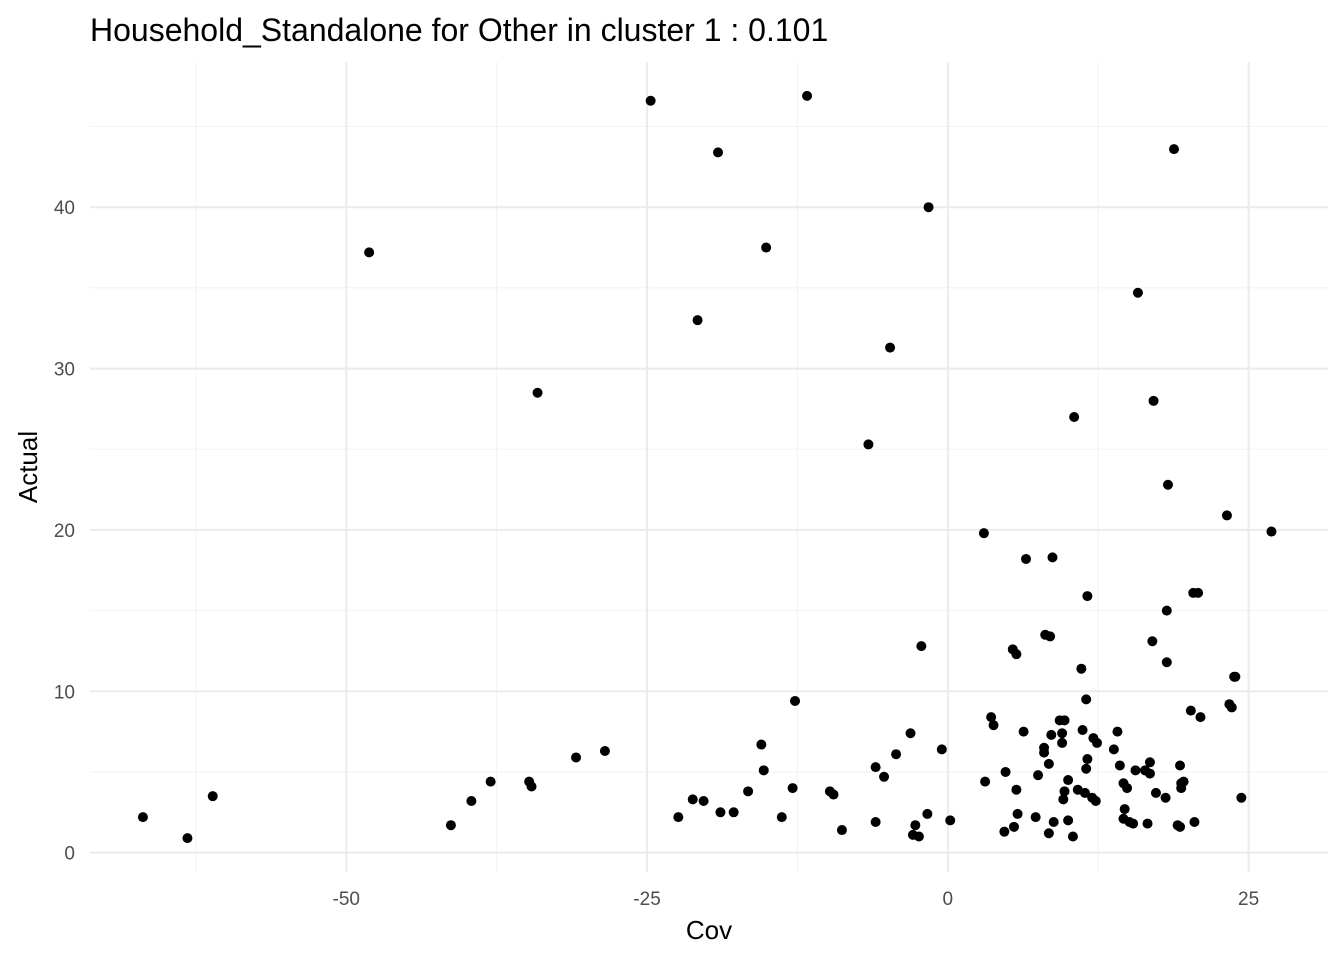 This screenshot has height=960, width=1344. I want to click on x-tick-label: -25, so click(646, 899).